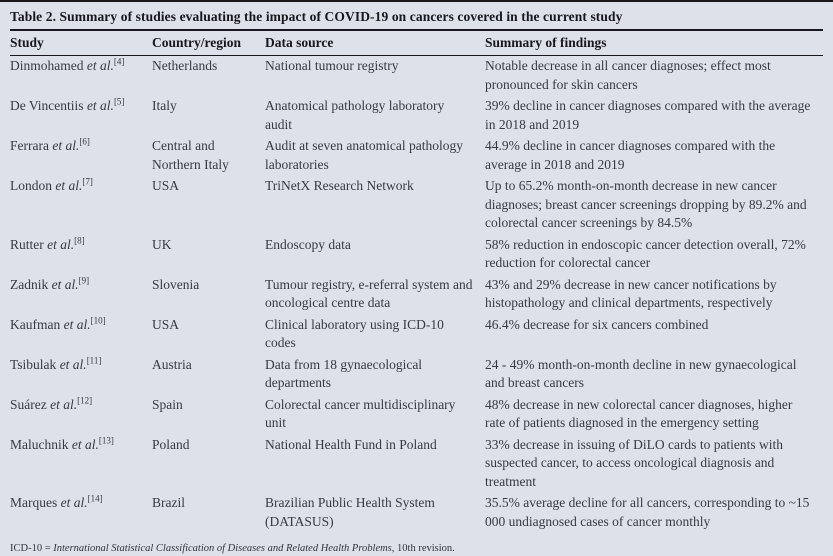 The height and width of the screenshot is (556, 833). What do you see at coordinates (355, 115) in the screenshot?
I see `data-source-cell: Anatomical pathology laboratory audit` at bounding box center [355, 115].